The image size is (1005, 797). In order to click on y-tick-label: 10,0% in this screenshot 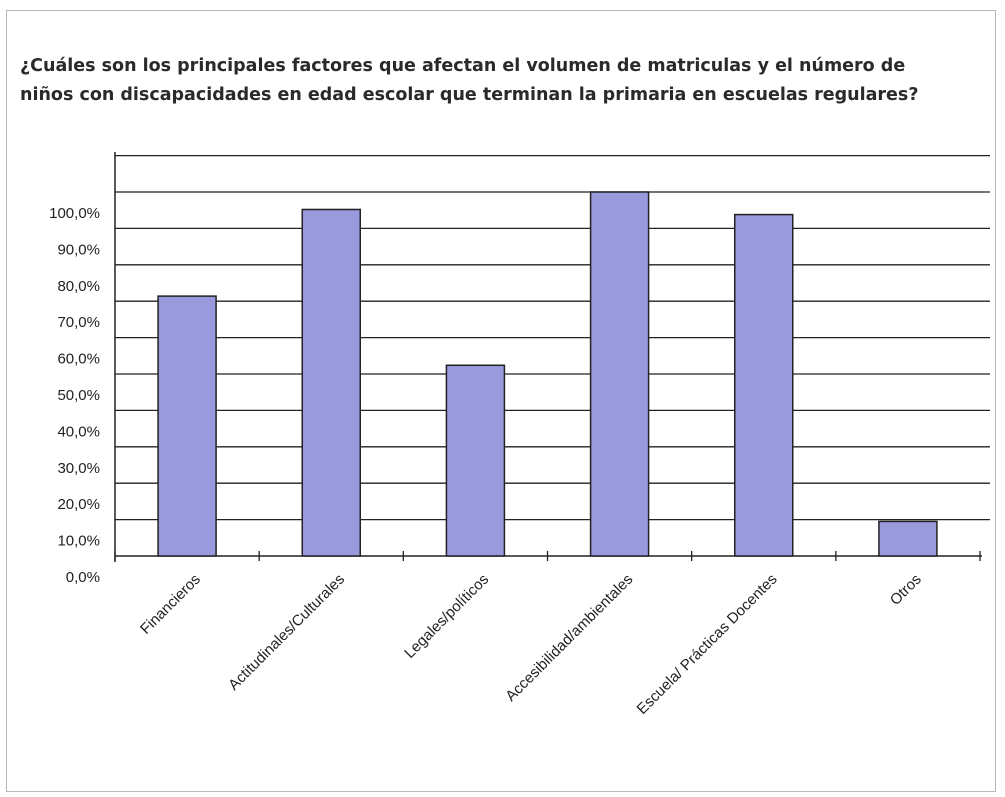, I will do `click(78, 541)`.